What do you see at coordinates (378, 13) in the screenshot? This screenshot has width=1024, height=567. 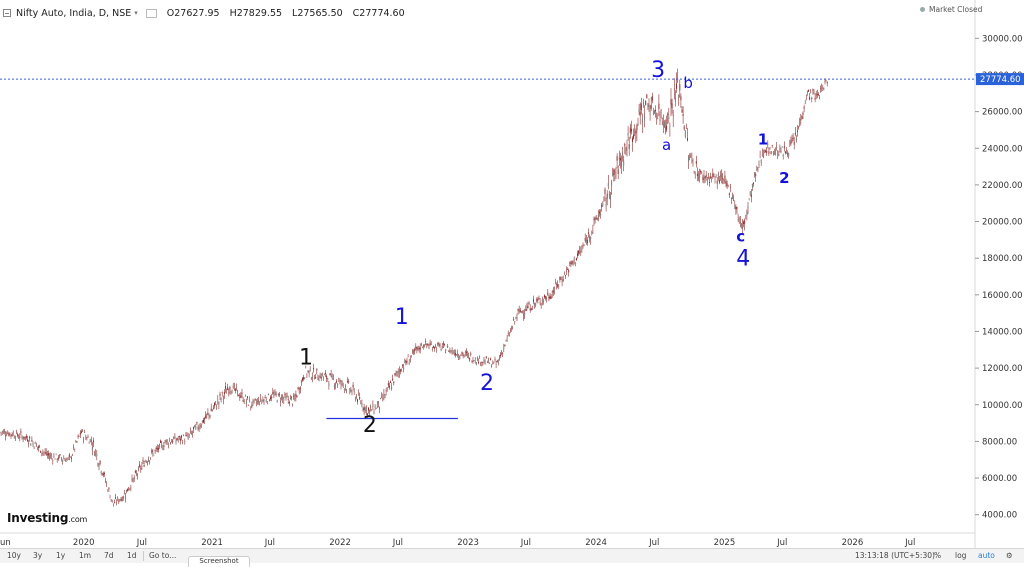 I see `close-value: C27774.60` at bounding box center [378, 13].